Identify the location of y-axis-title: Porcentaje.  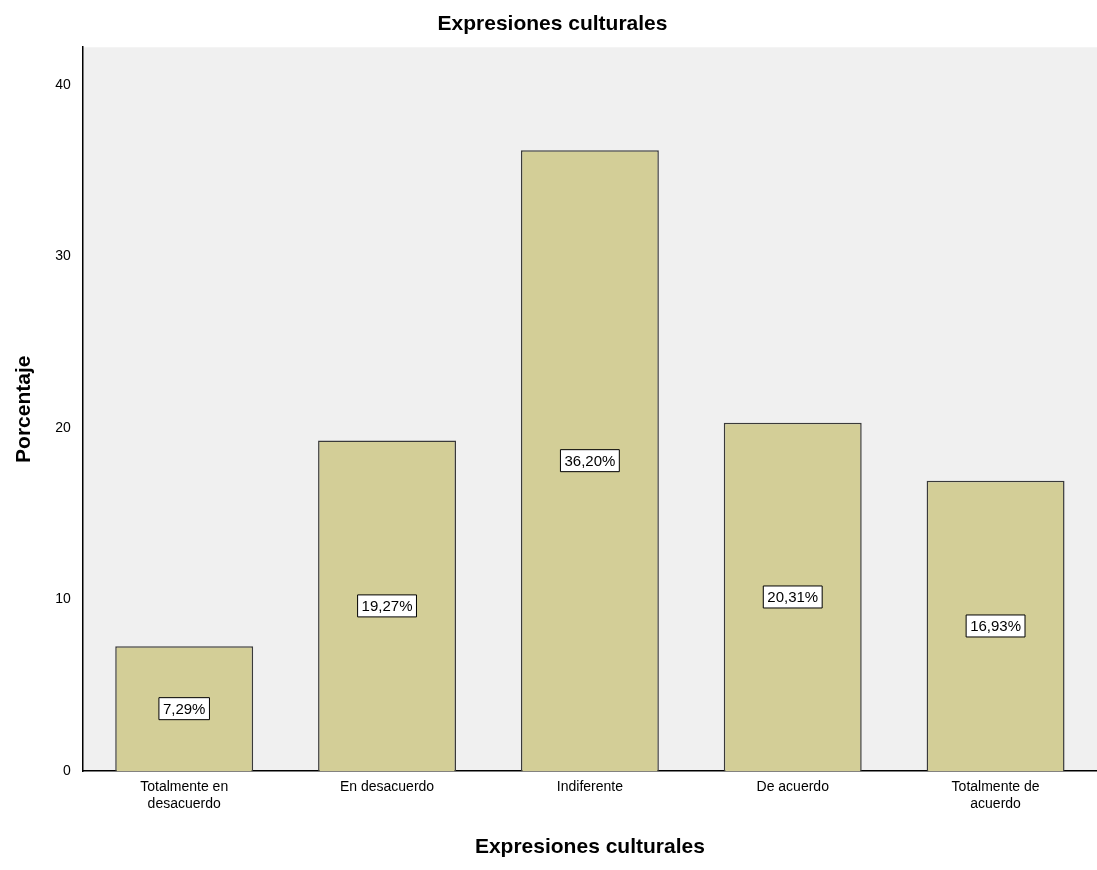
(23, 409).